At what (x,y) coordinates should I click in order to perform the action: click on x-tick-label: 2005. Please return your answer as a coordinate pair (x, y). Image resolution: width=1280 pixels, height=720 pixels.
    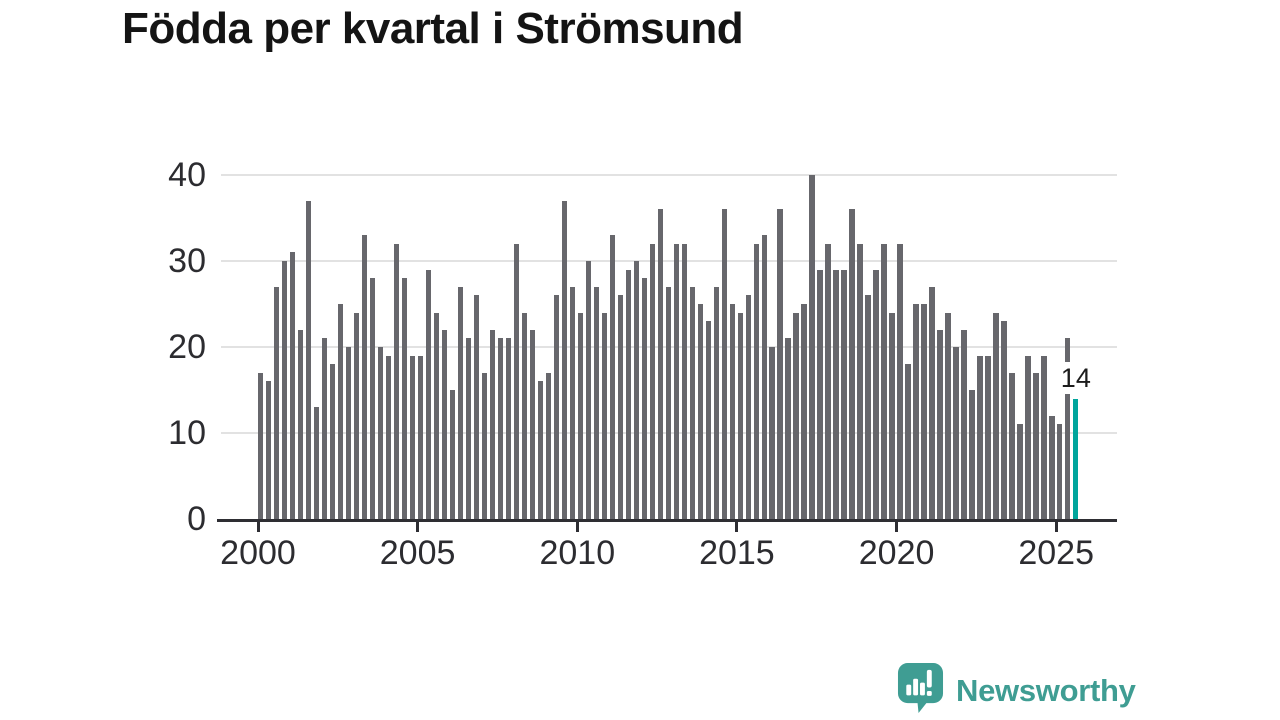
    Looking at the image, I should click on (417, 553).